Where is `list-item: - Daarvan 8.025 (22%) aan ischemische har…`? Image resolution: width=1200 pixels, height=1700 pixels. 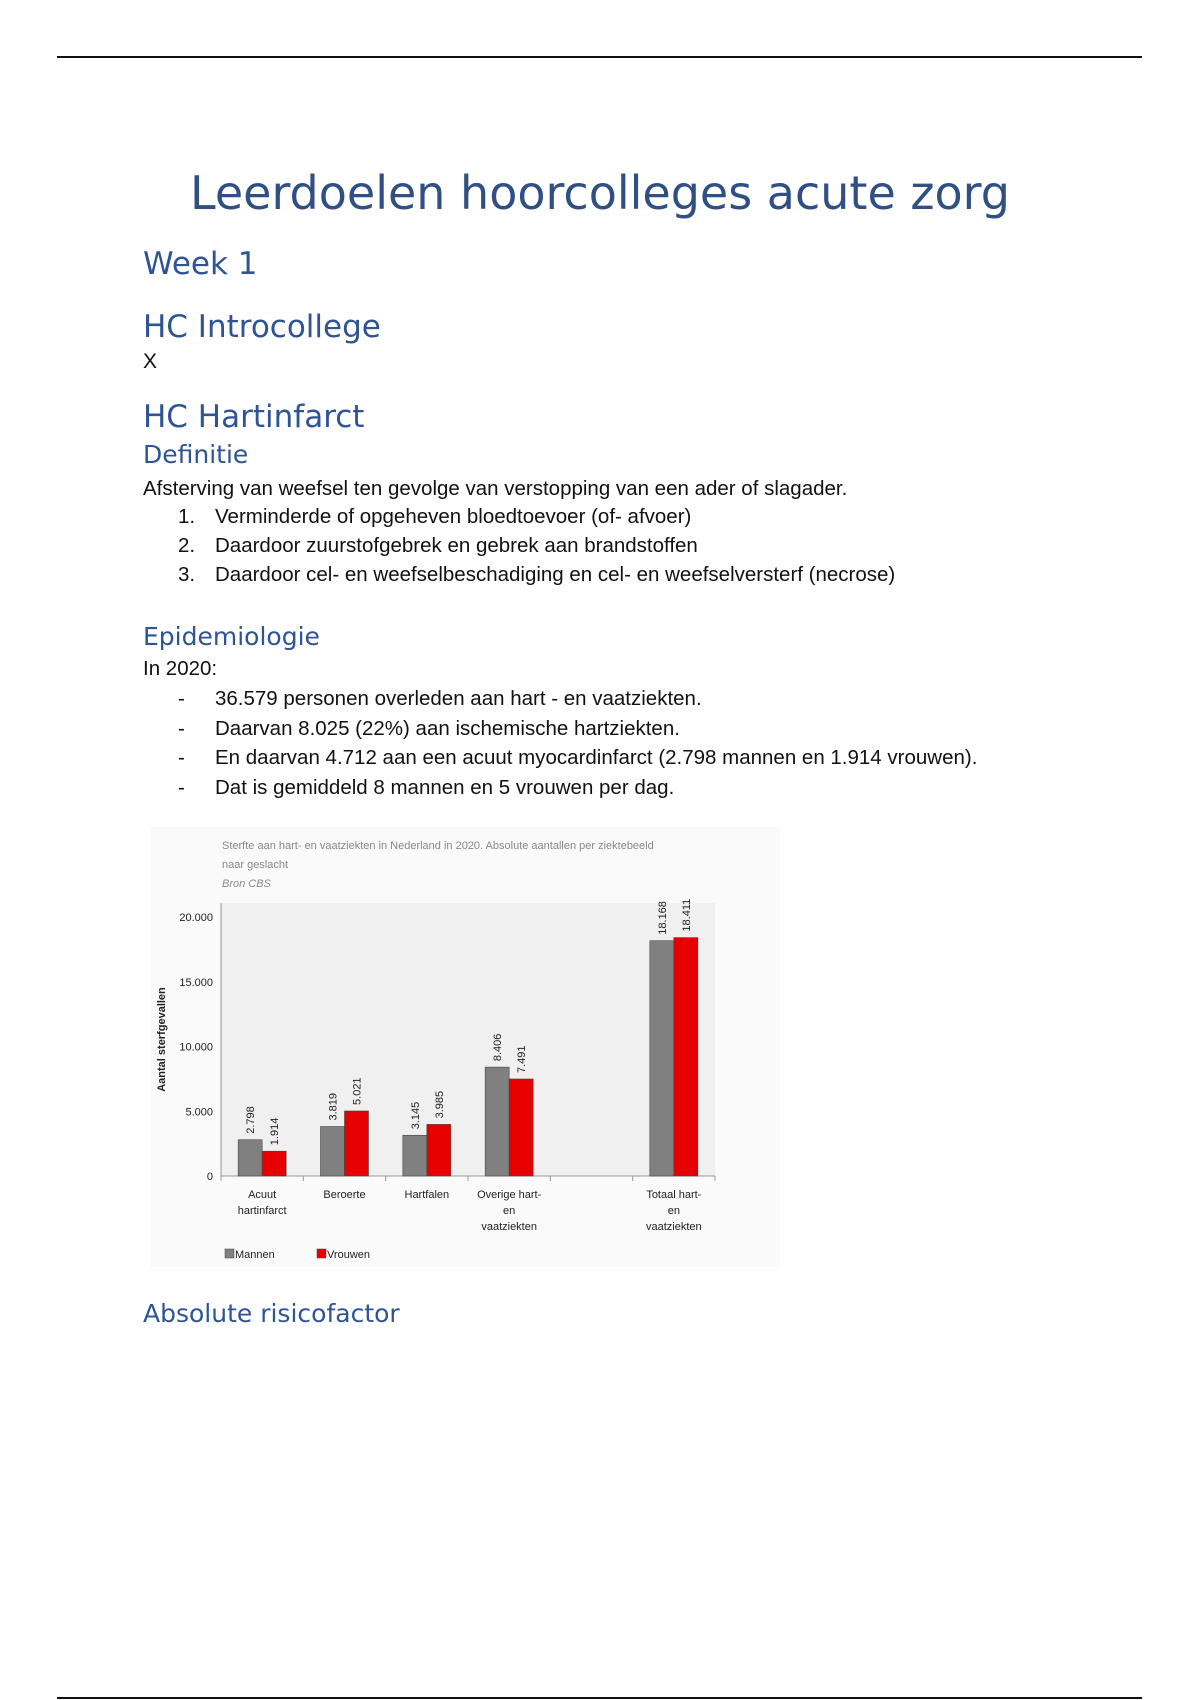
list-item: - Daarvan 8.025 (22%) aan ischemische har… is located at coordinates (429, 729).